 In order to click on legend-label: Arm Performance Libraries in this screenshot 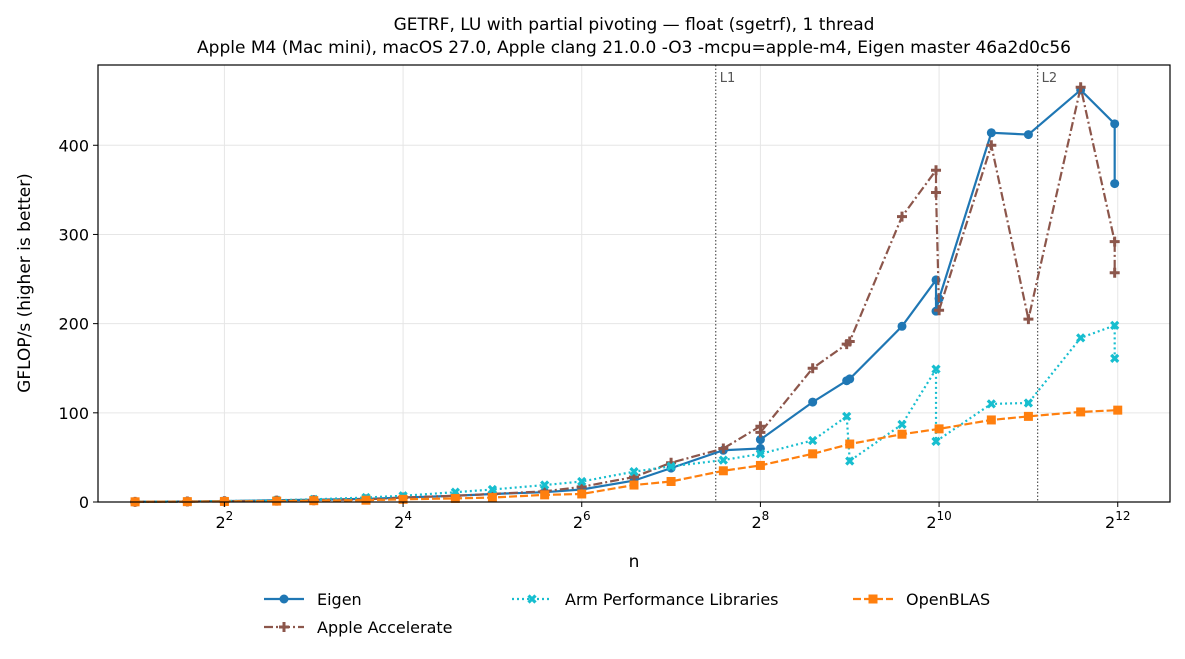, I will do `click(672, 599)`.